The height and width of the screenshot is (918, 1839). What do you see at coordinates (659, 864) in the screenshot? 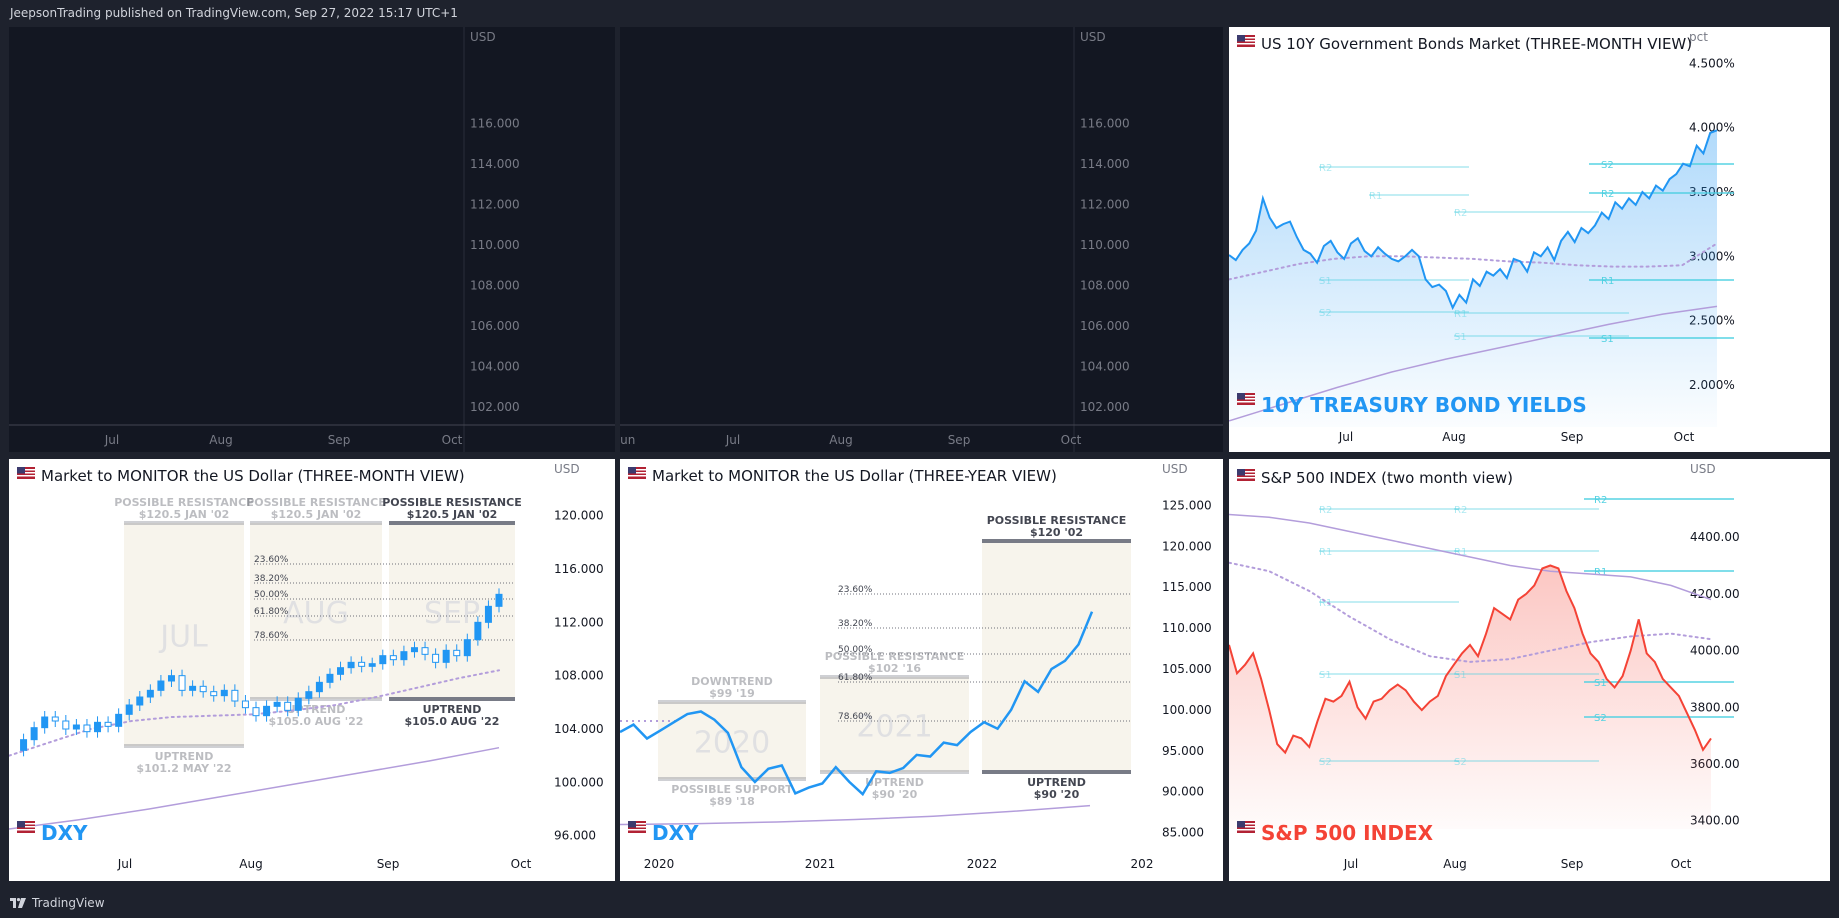
I see `x-tick-label: 2020` at bounding box center [659, 864].